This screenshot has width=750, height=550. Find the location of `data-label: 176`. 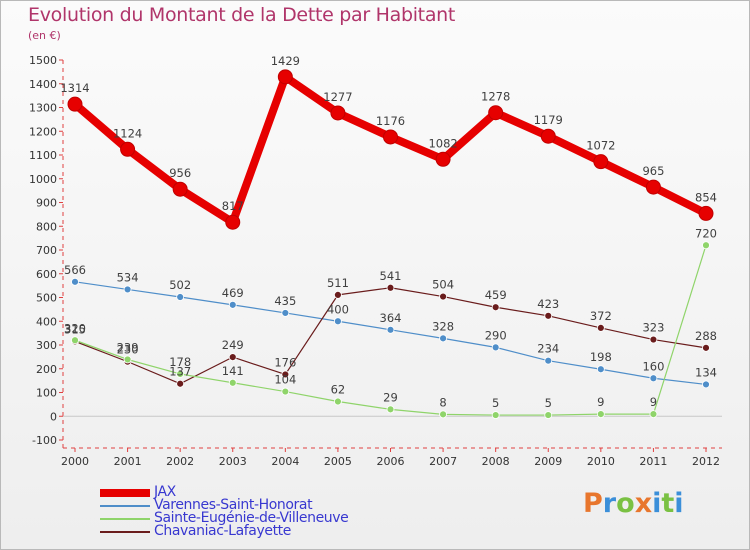

data-label: 176 is located at coordinates (285, 362).